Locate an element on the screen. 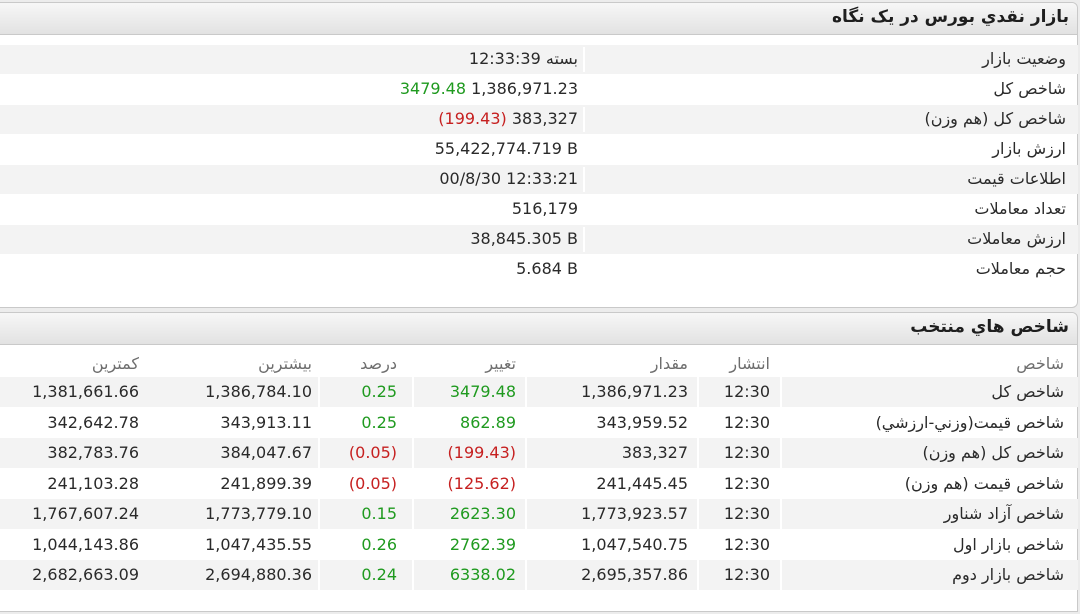 This screenshot has height=614, width=1080. index-high: 1,047,435.55 is located at coordinates (258, 544).